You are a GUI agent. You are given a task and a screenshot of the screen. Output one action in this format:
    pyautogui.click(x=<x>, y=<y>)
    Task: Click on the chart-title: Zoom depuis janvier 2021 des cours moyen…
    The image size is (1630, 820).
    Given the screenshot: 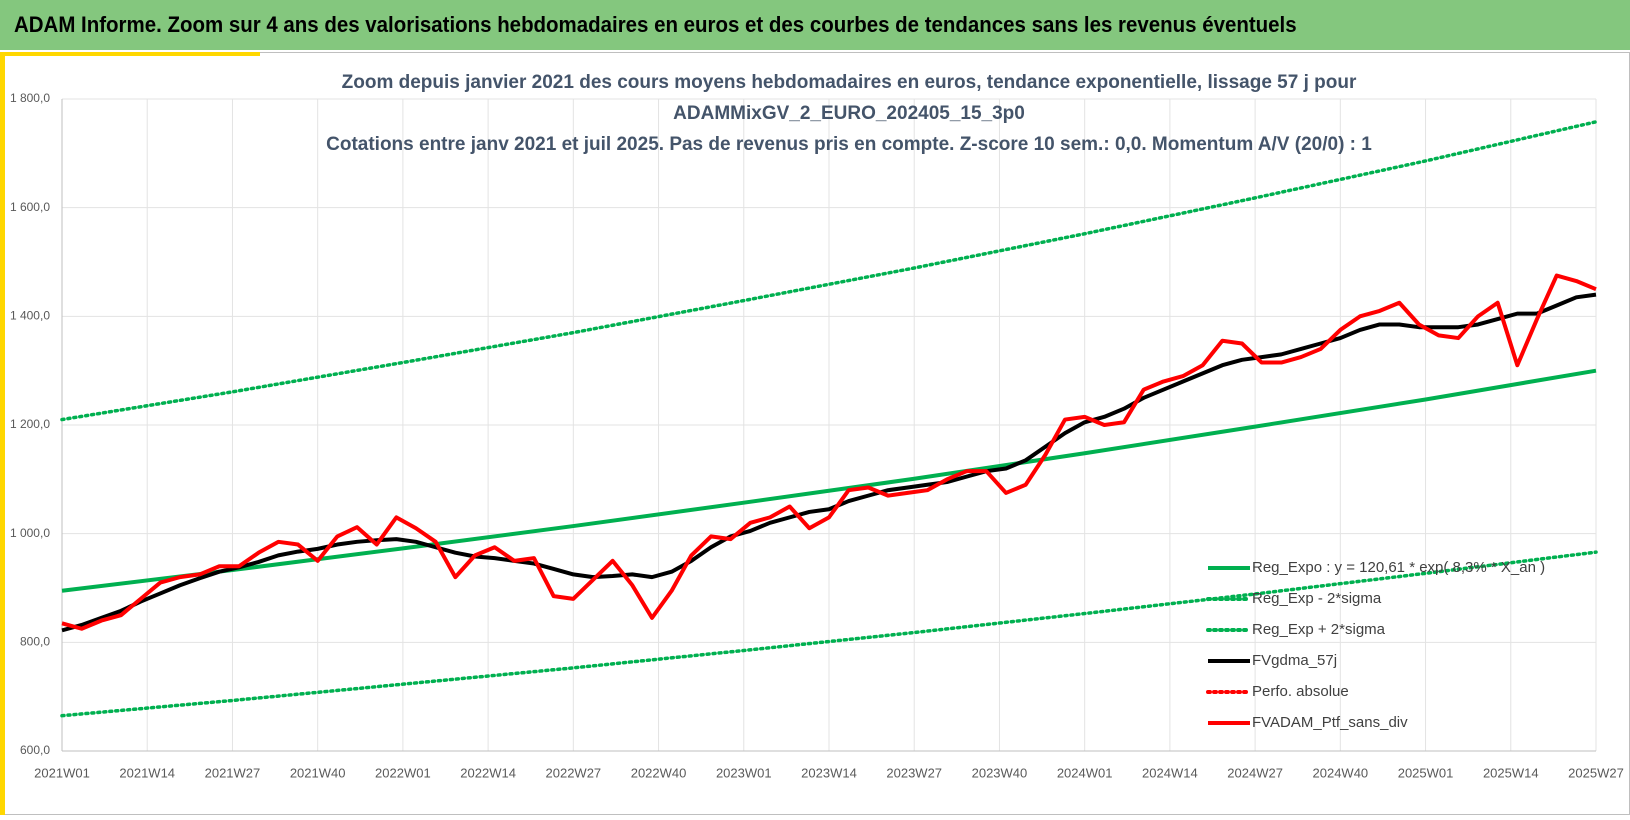 What is the action you would take?
    pyautogui.click(x=849, y=82)
    